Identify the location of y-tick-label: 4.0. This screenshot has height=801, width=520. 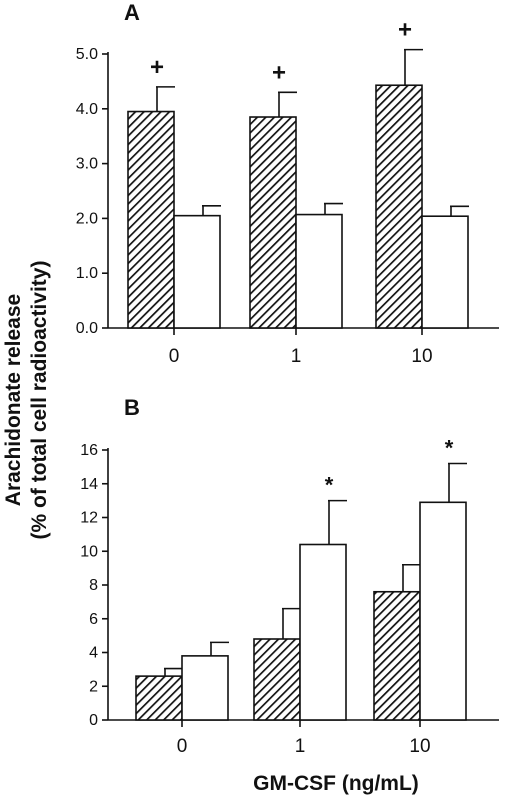
(87, 109).